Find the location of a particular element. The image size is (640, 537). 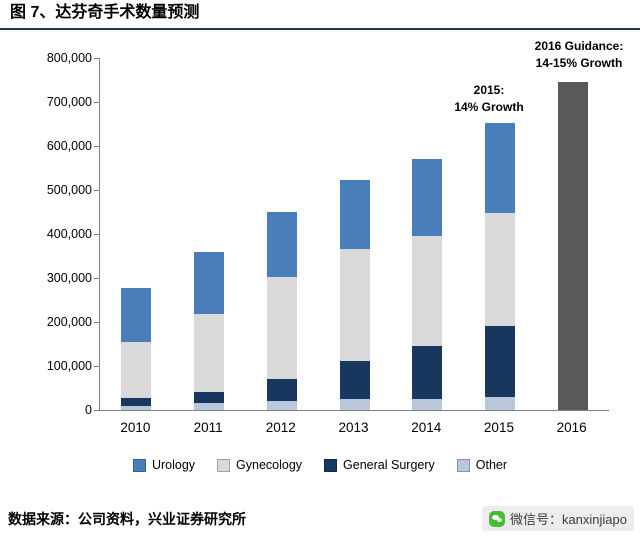

bar-slot-2010 is located at coordinates (136, 234).